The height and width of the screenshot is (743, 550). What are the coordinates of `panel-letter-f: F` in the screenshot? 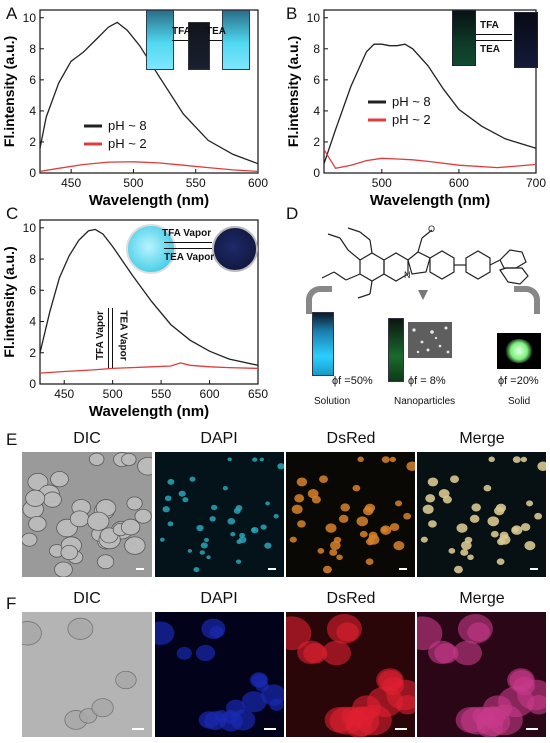 It's located at (11, 603).